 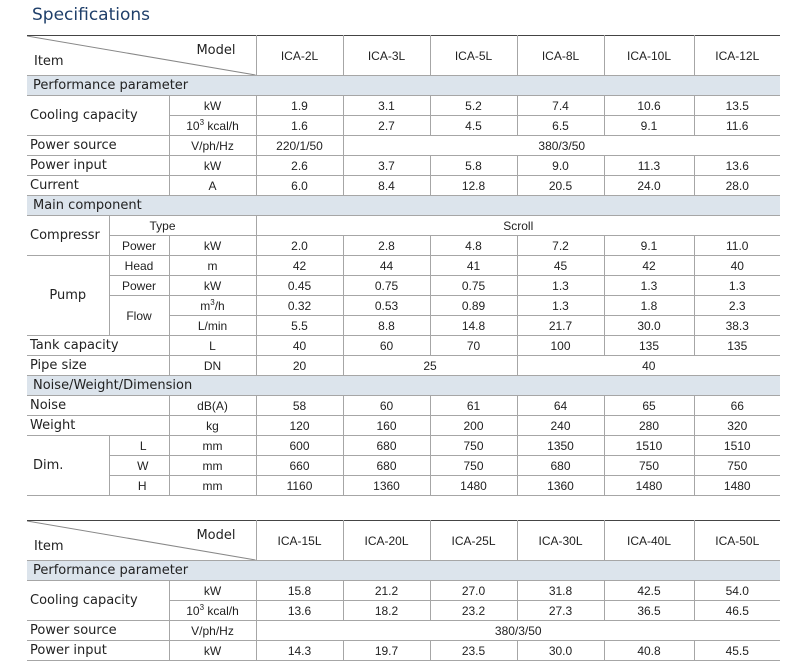 What do you see at coordinates (649, 540) in the screenshot?
I see `model-ica-40l: ICA-40L` at bounding box center [649, 540].